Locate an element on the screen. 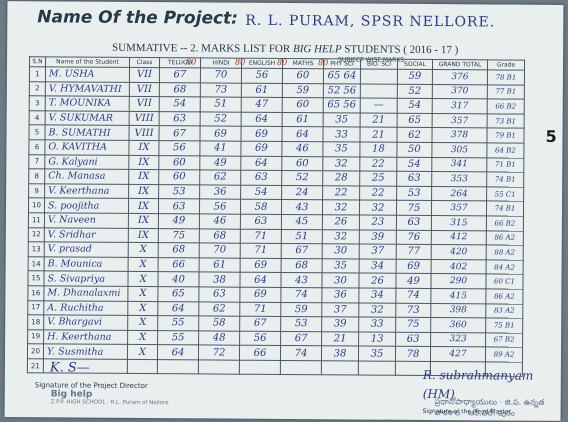 Image resolution: width=568 pixels, height=422 pixels. cell-name: V. Naveen is located at coordinates (86, 220).